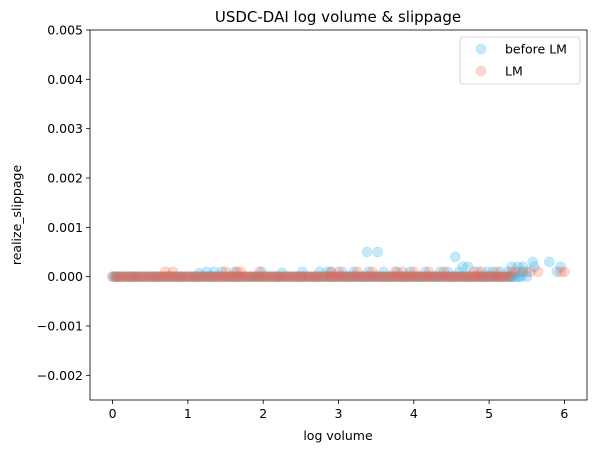  What do you see at coordinates (481, 71) in the screenshot?
I see `legend-marker-lm` at bounding box center [481, 71].